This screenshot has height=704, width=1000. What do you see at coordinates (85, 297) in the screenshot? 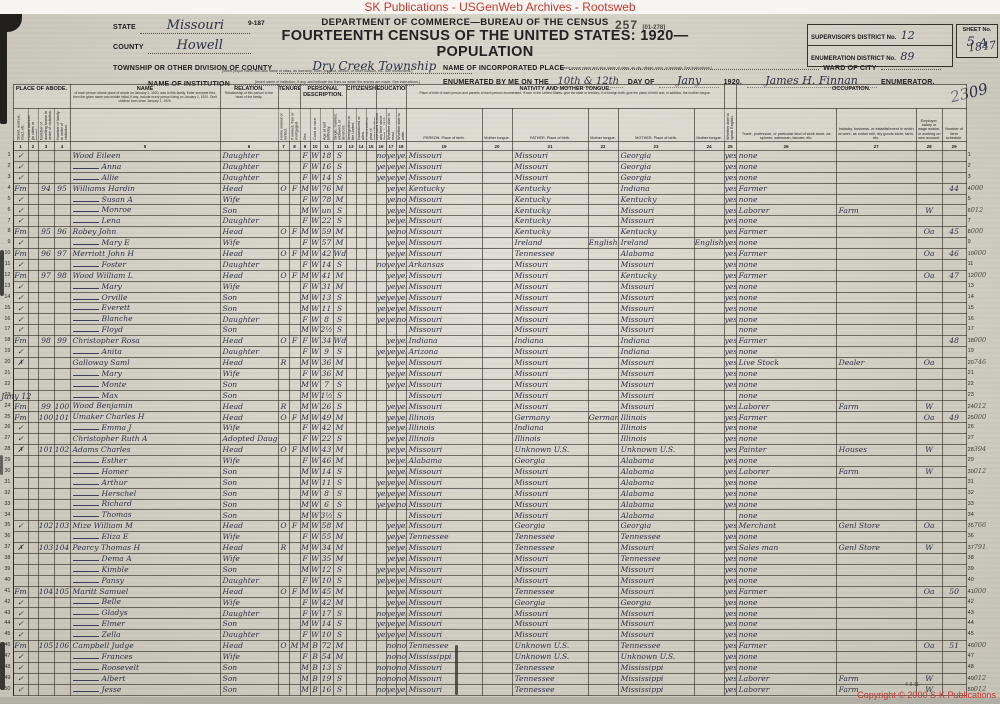
I see `ditto-mark` at bounding box center [85, 297].